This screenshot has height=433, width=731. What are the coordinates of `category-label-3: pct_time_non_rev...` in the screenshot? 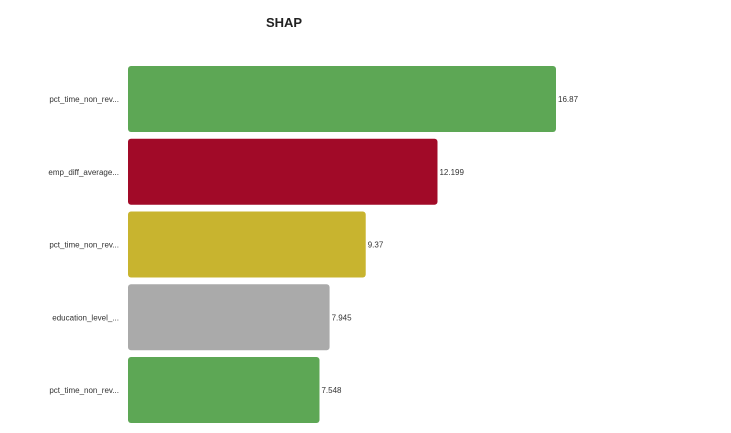 It's located at (84, 245).